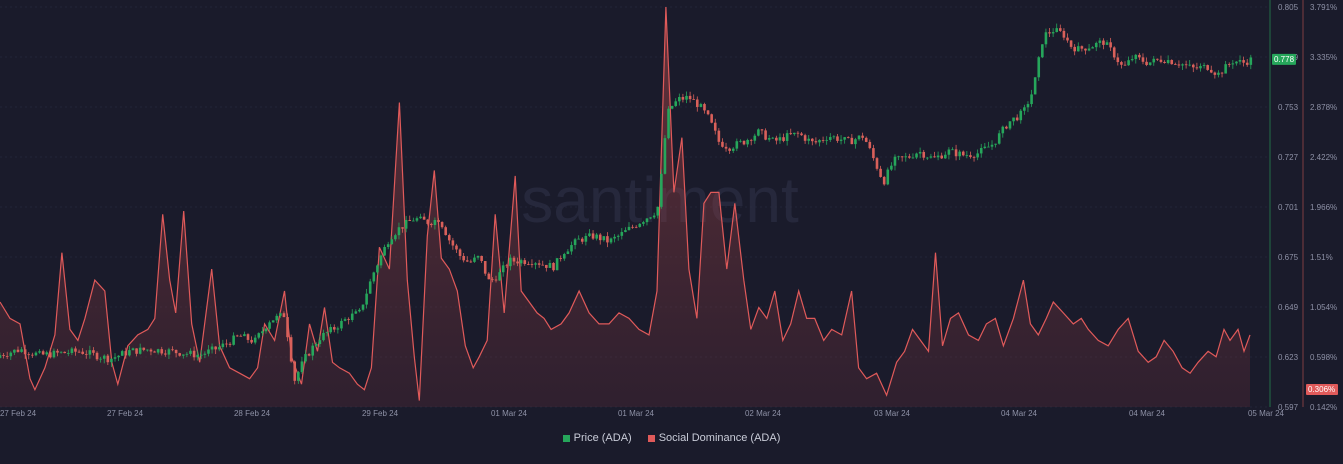  Describe the element at coordinates (651, 438) in the screenshot. I see `legend-swatch-social-dominance` at that location.